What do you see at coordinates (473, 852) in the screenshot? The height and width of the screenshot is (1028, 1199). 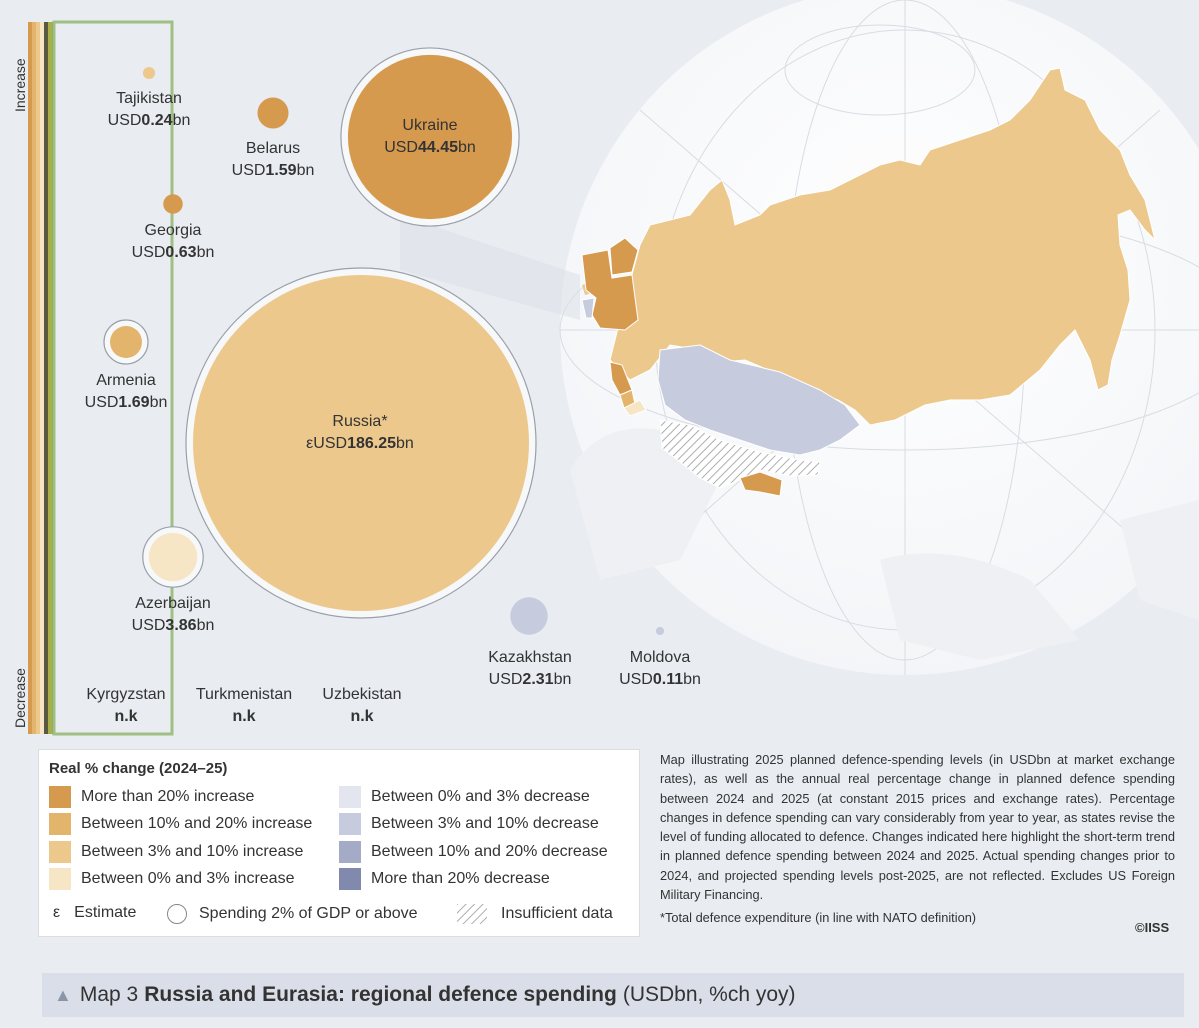 I see `legend-item-dec-10-20: Between 10% and 20% decrease` at bounding box center [473, 852].